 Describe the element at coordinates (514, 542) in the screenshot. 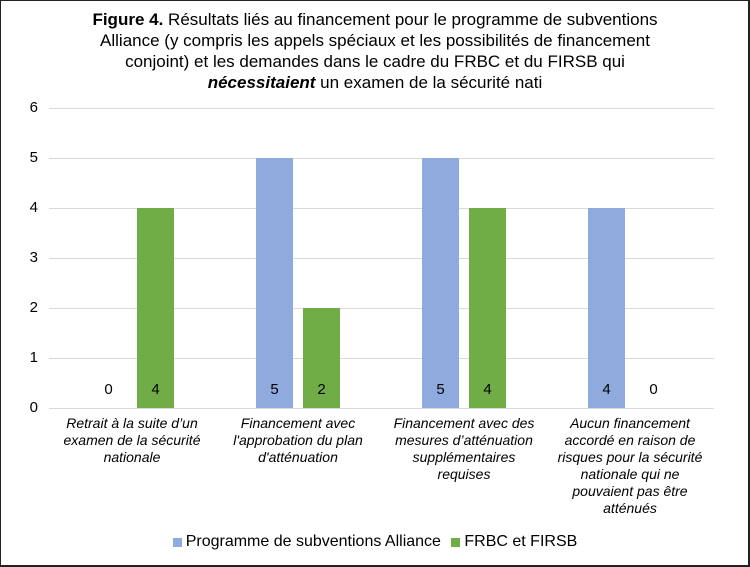

I see `legend-item-frbc-firsb: FRBC et FIRSB` at that location.